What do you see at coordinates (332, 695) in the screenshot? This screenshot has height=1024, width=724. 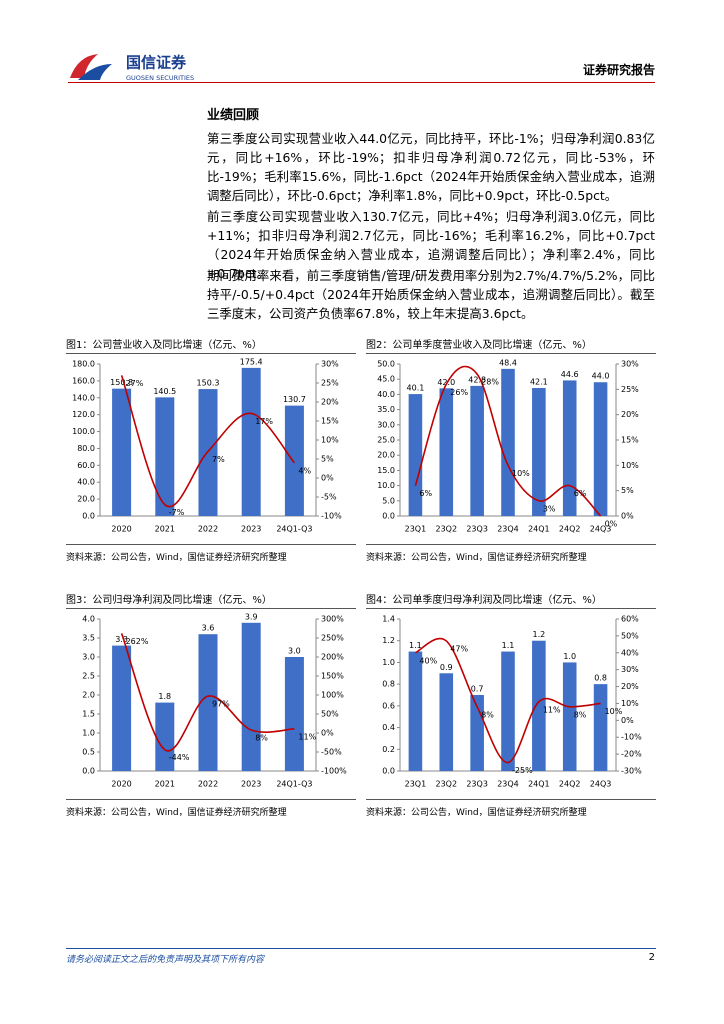 I see `y2-tick-label: 100%` at bounding box center [332, 695].